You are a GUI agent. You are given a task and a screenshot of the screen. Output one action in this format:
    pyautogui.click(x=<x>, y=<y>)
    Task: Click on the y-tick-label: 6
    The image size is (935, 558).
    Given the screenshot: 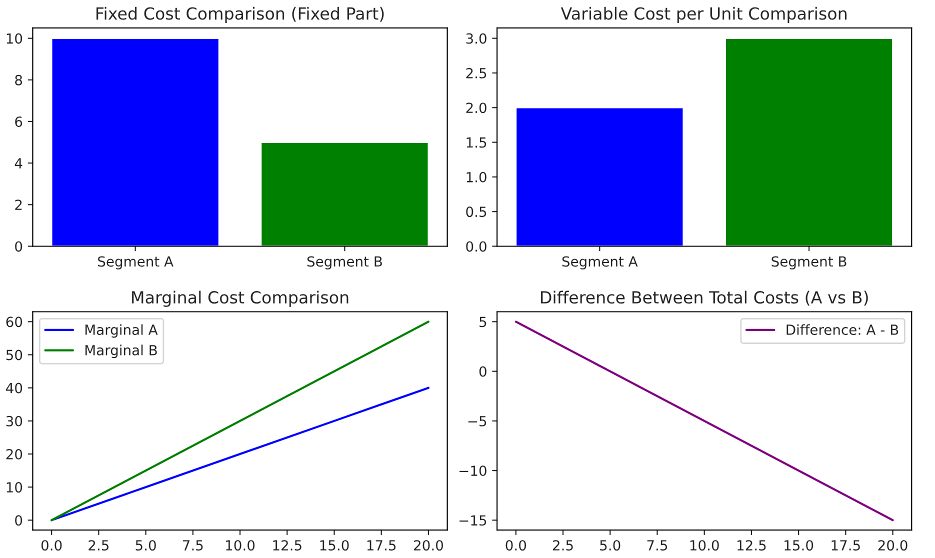 What is the action you would take?
    pyautogui.click(x=18, y=121)
    